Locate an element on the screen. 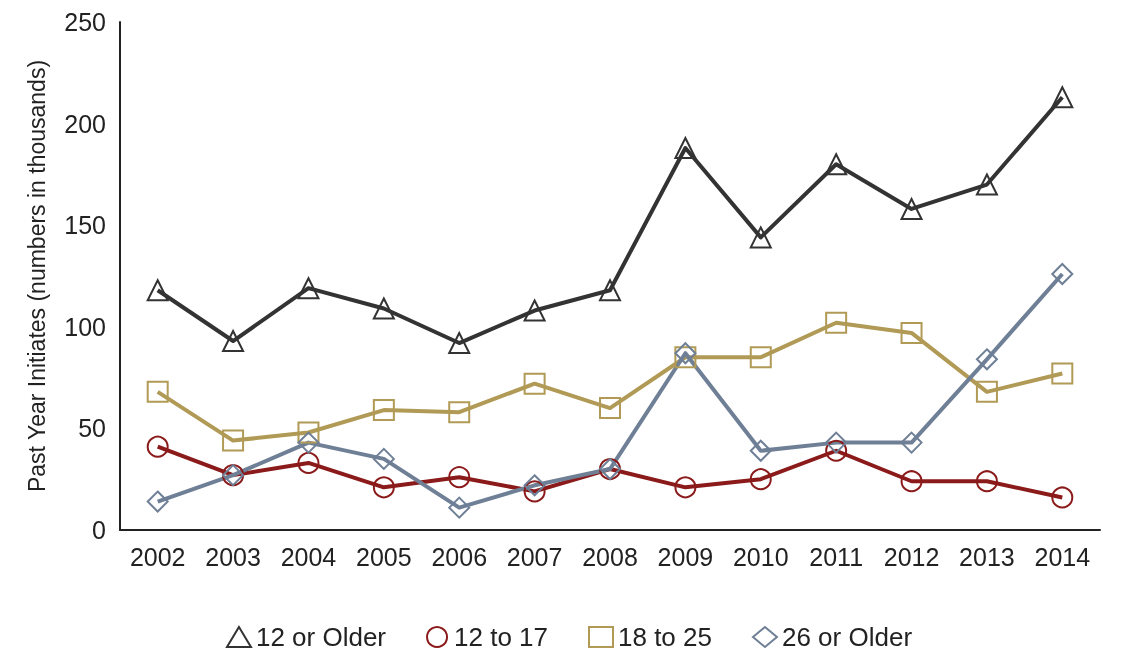  x-tick-label: 2013 is located at coordinates (987, 556).